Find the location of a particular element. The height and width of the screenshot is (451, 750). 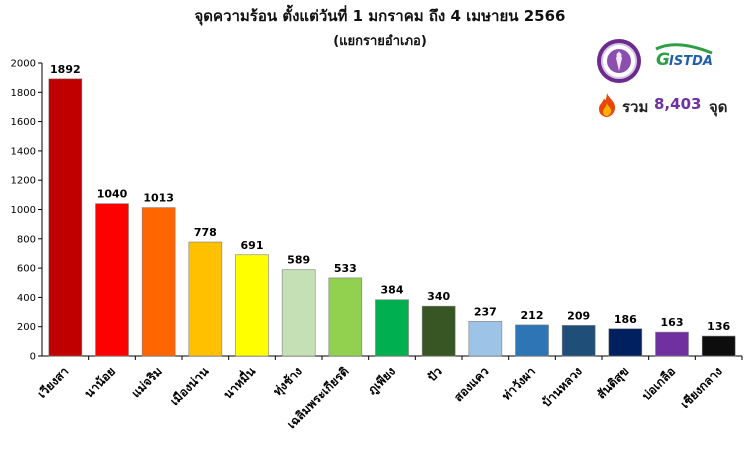

gistda-logo-icon: G ISTDA is located at coordinates (684, 56).